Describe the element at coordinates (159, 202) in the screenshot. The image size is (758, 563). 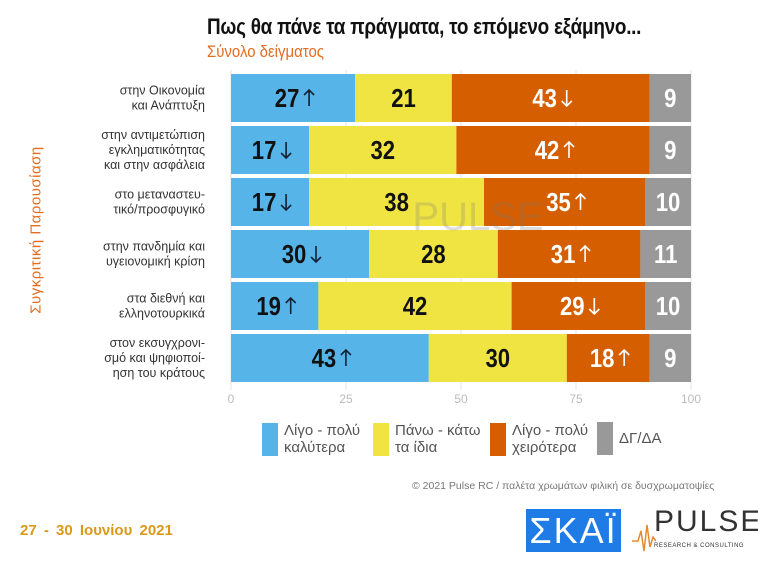
I see `category-label: στο μεταναστευ-τικό/προσφυγικό` at that location.